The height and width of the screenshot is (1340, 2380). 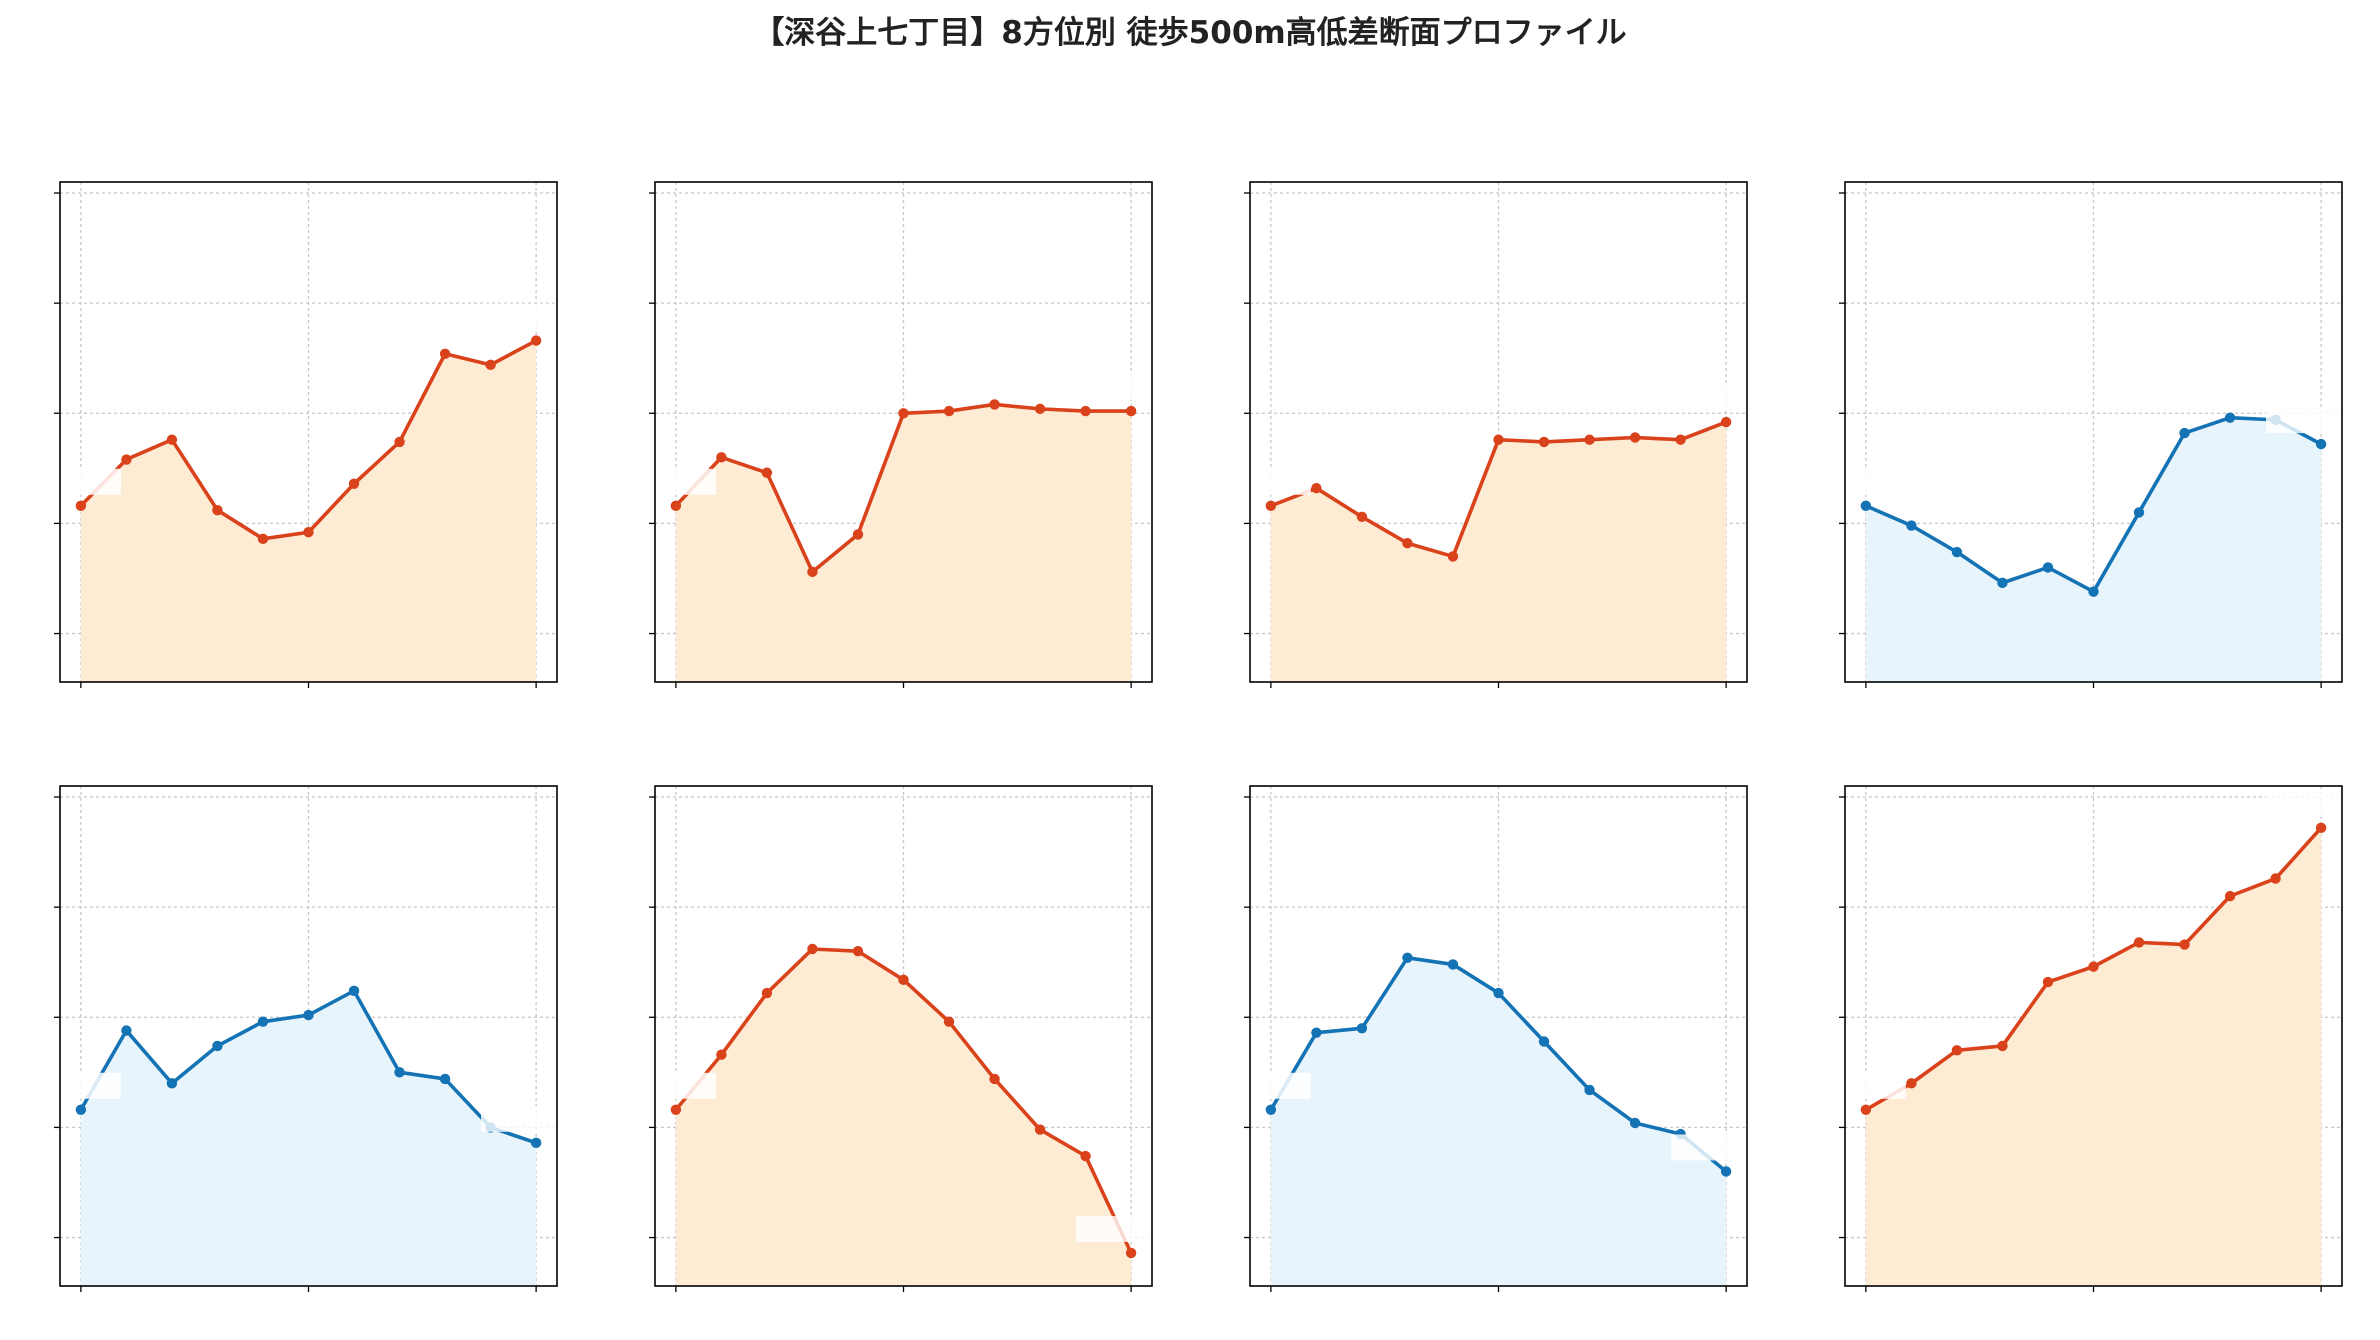 I want to click on figure-title: 【深谷上七丁目】8方位別 徒歩500m高低差断面プロファイル, so click(x=1189, y=33).